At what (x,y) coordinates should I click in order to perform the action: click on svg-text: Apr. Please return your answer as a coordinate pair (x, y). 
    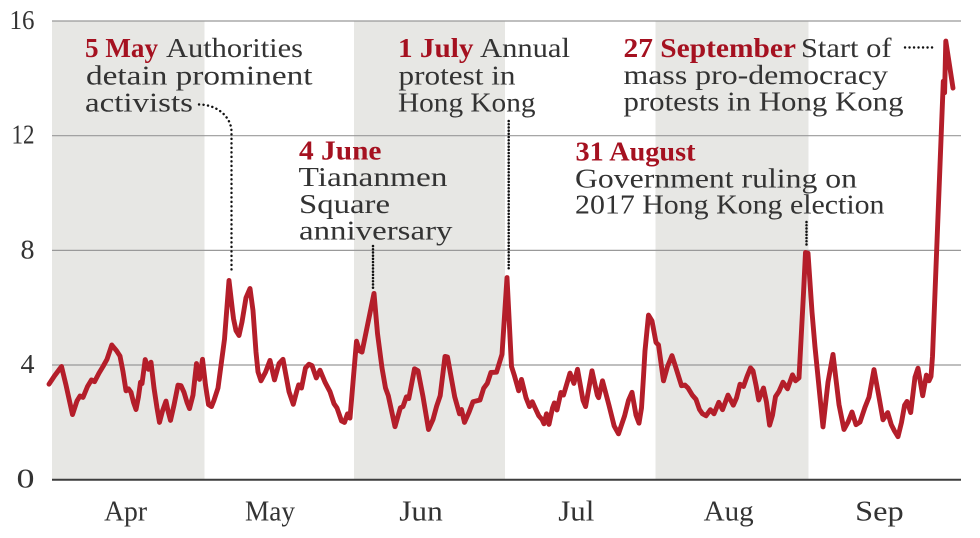
    Looking at the image, I should click on (126, 512).